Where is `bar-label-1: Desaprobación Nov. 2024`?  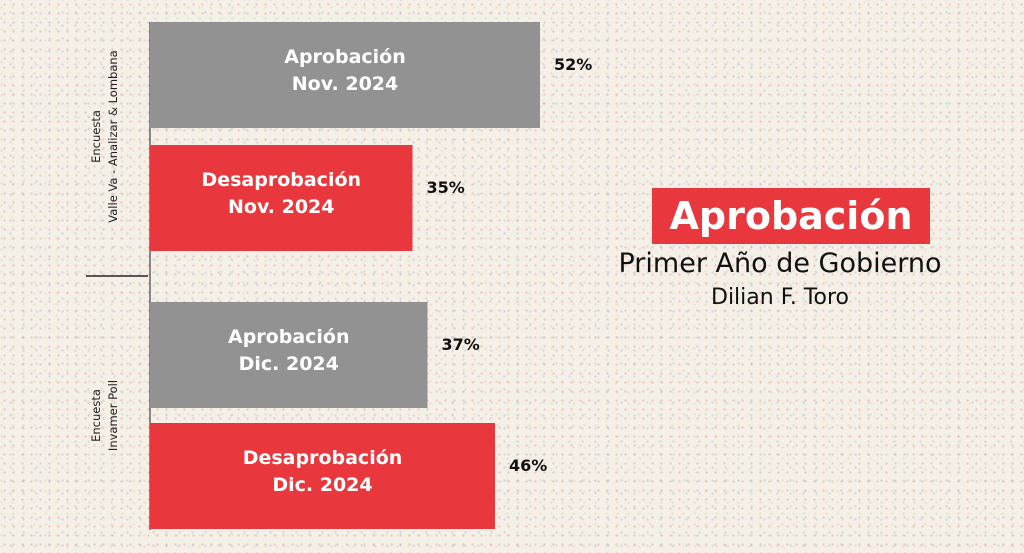 bar-label-1: Desaprobación Nov. 2024 is located at coordinates (281, 193).